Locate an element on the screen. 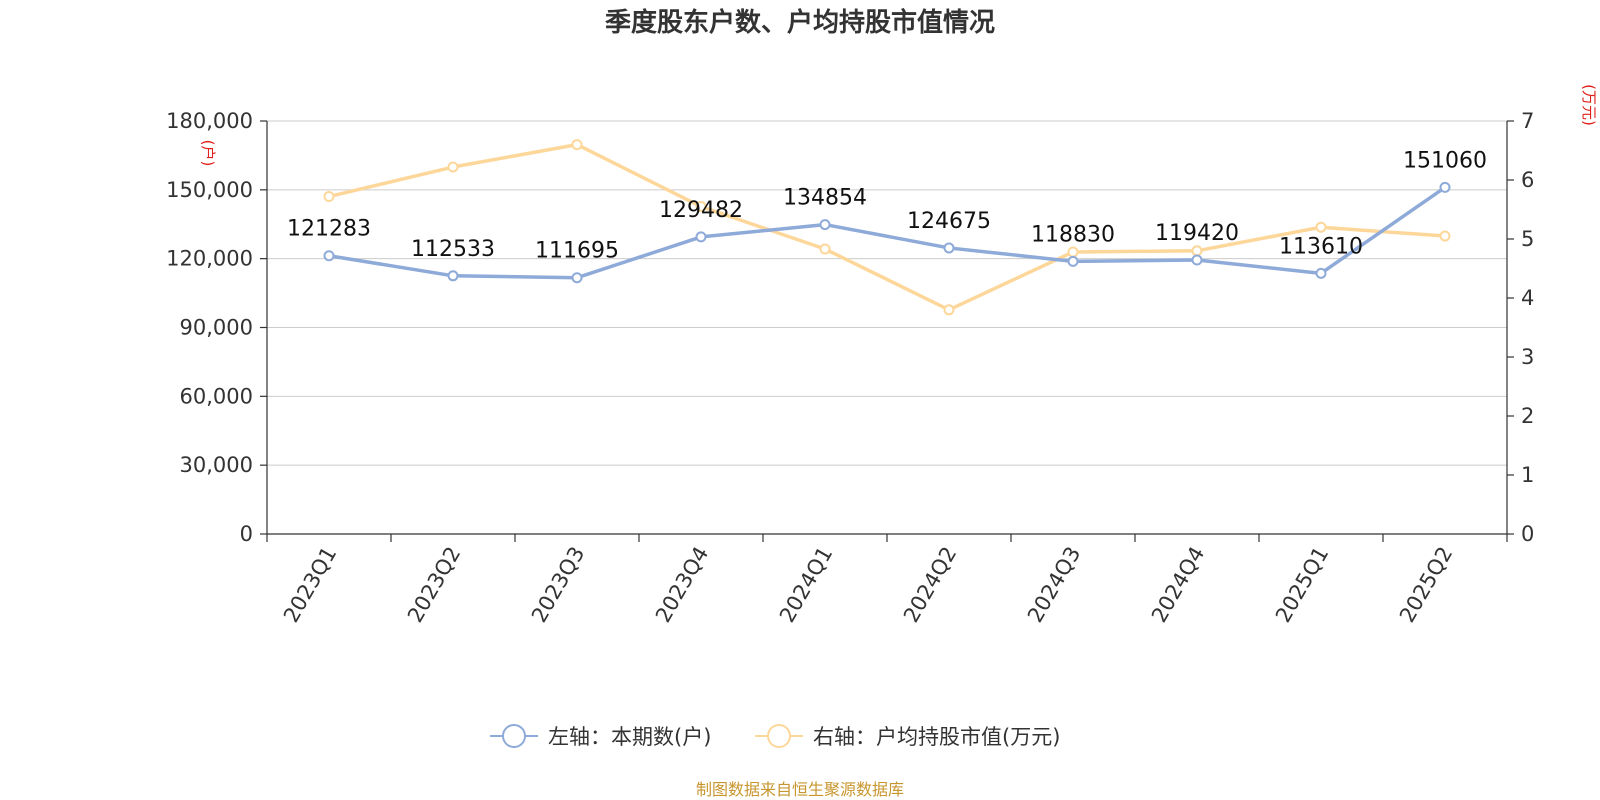 Image resolution: width=1600 pixels, height=800 pixels. data-label: 113610 is located at coordinates (1321, 246).